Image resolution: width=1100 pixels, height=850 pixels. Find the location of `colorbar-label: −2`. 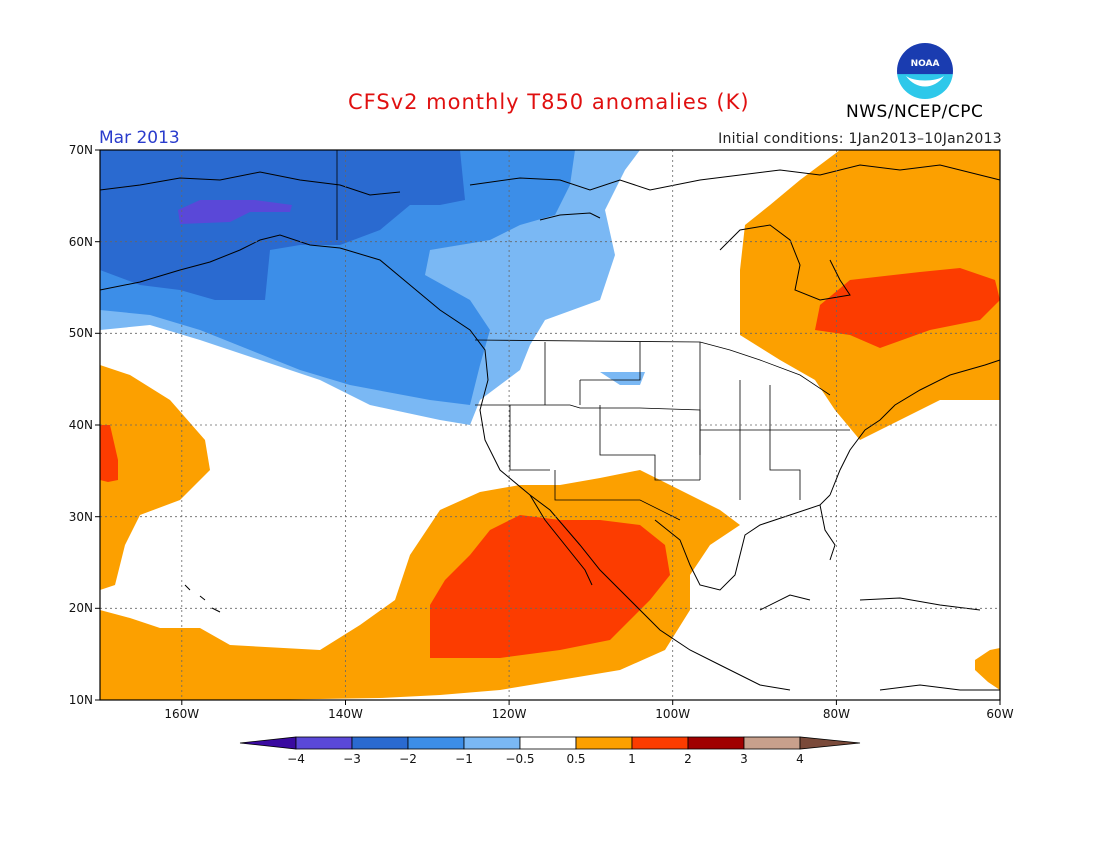

colorbar-label: −2 is located at coordinates (408, 759).